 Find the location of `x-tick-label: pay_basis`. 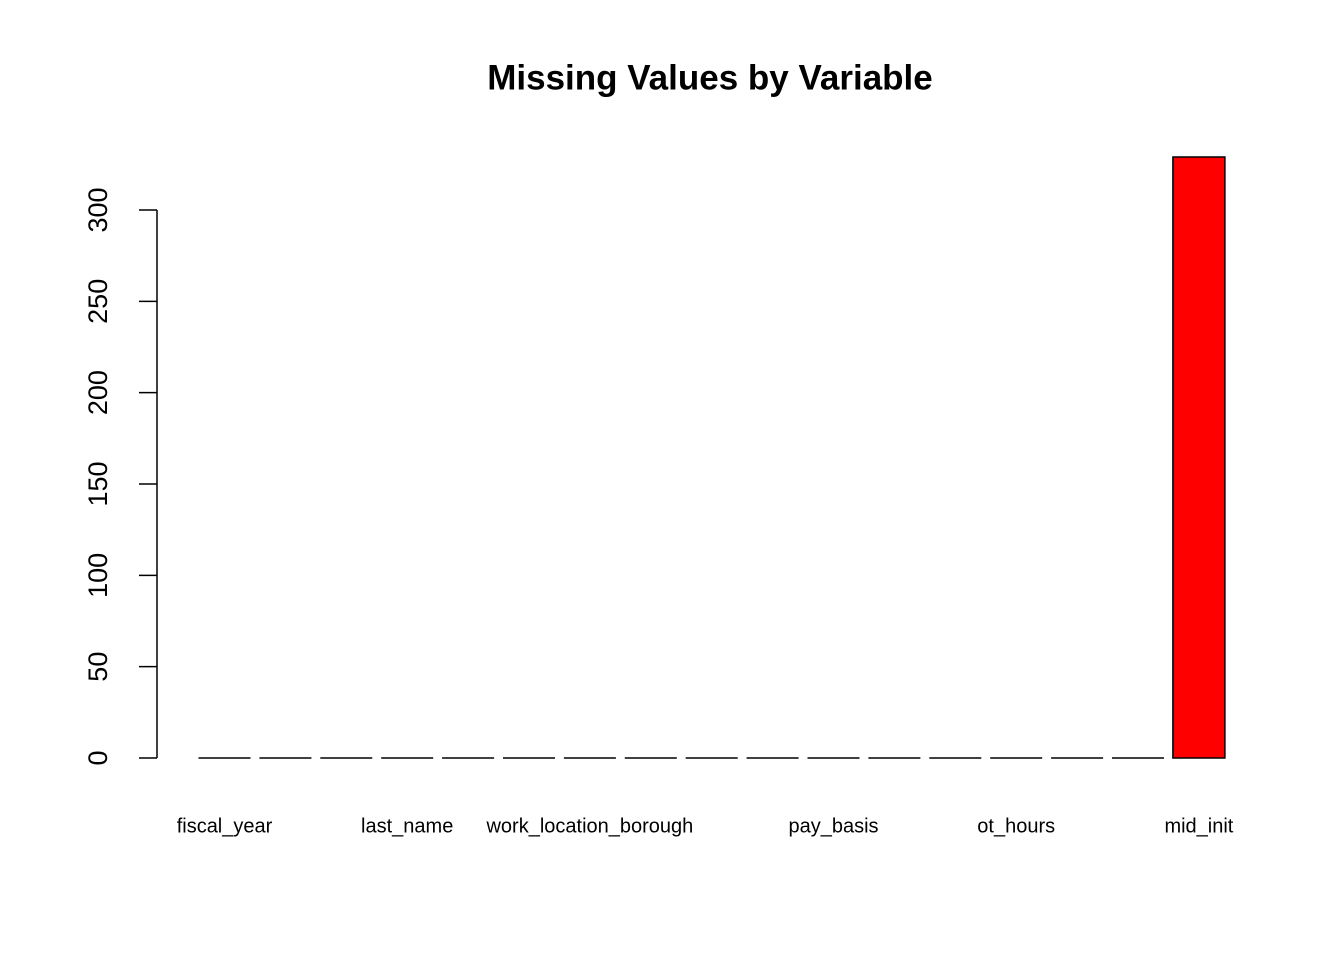

x-tick-label: pay_basis is located at coordinates (833, 826).